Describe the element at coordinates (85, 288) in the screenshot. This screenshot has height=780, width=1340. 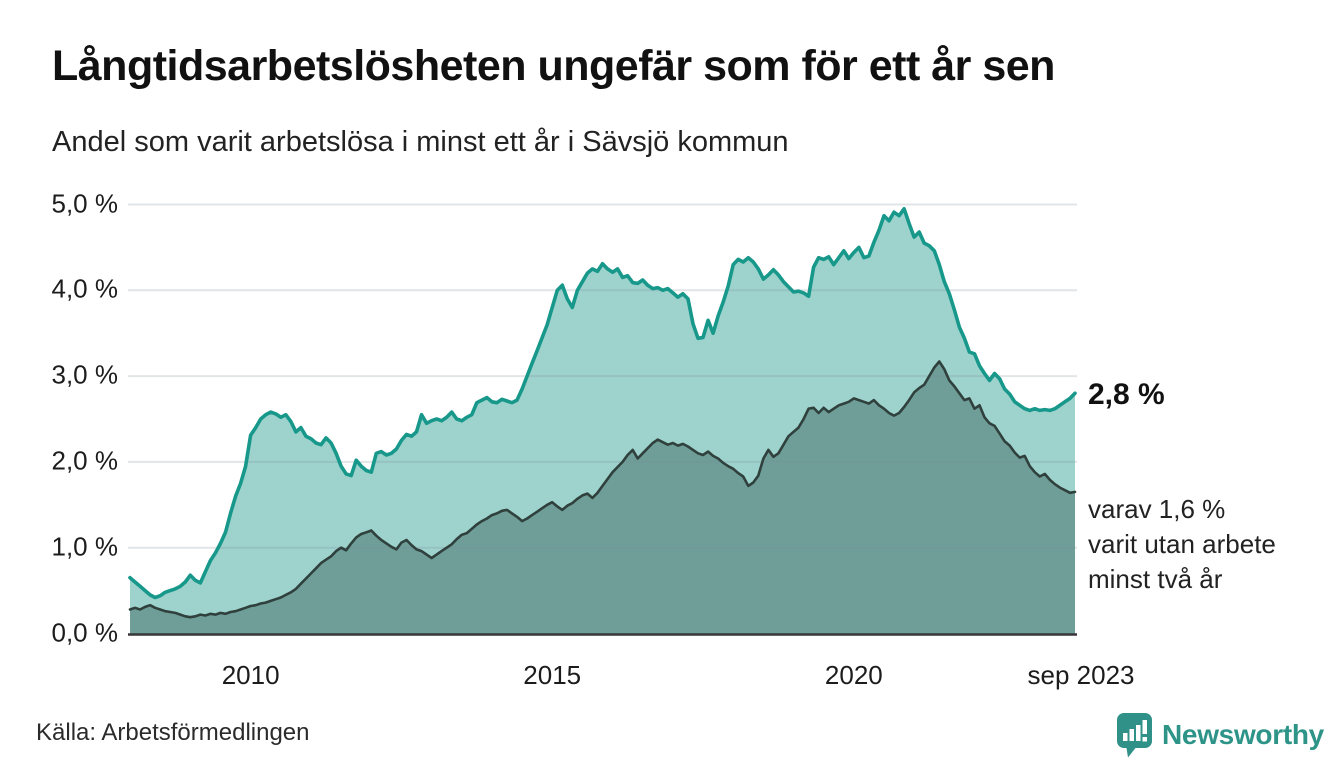
I see `y-tick-label-4: 4,0 %` at that location.